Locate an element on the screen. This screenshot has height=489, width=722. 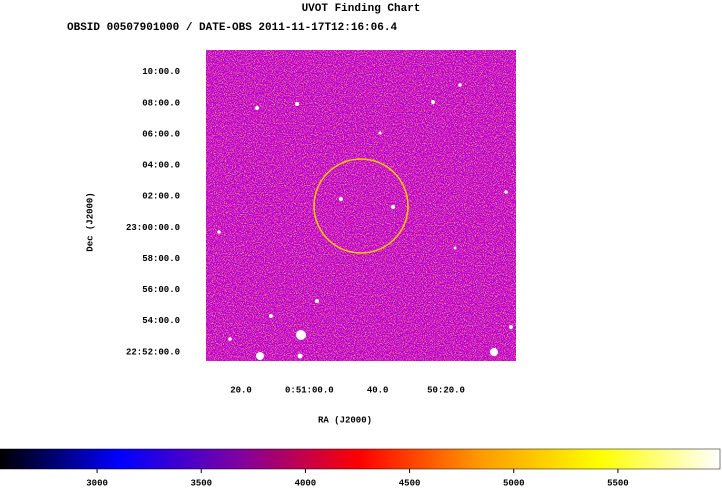
colorbar-tick-label: 3500 is located at coordinates (201, 483).